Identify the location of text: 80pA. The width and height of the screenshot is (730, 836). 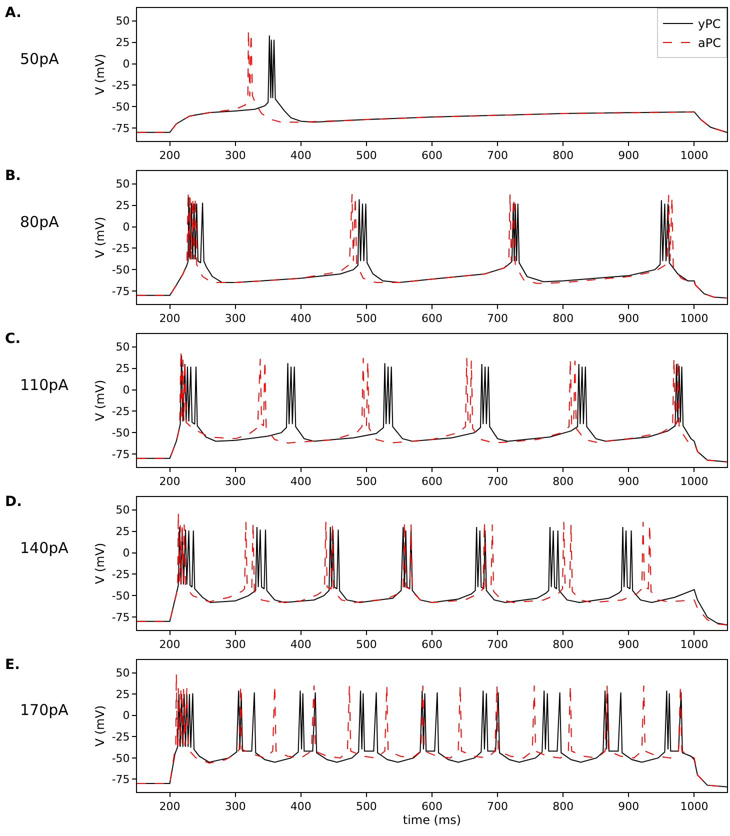
(40, 222).